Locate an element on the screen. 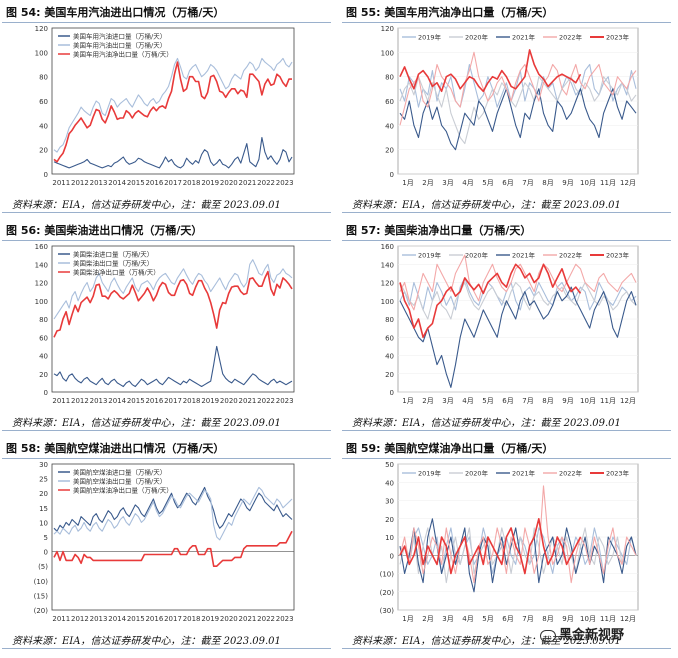 This screenshot has width=678, height=658. x-tick-label: 6月 is located at coordinates (507, 183).